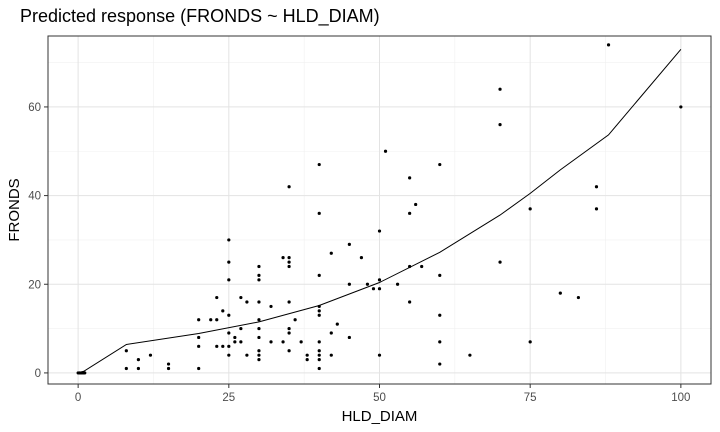 Image resolution: width=720 pixels, height=432 pixels. I want to click on y-axis-title: FRONDS, so click(14, 209).